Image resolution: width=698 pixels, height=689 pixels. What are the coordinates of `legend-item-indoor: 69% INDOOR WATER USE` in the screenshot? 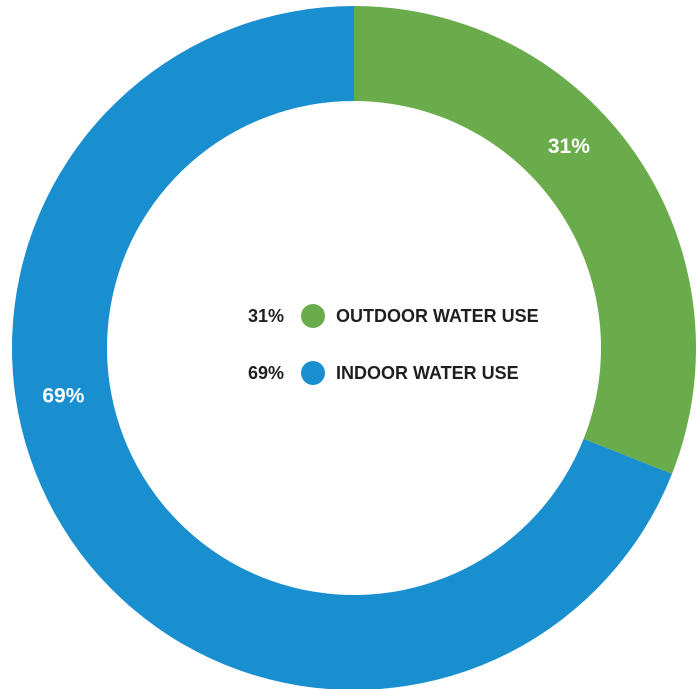 It's located at (383, 373).